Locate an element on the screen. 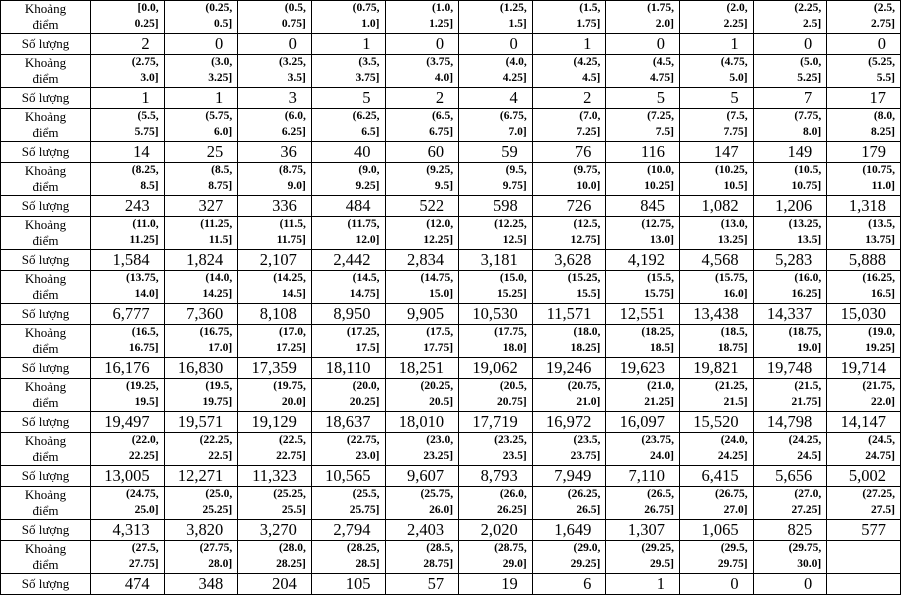 The width and height of the screenshot is (901, 599). count-cell: 327 is located at coordinates (201, 206).